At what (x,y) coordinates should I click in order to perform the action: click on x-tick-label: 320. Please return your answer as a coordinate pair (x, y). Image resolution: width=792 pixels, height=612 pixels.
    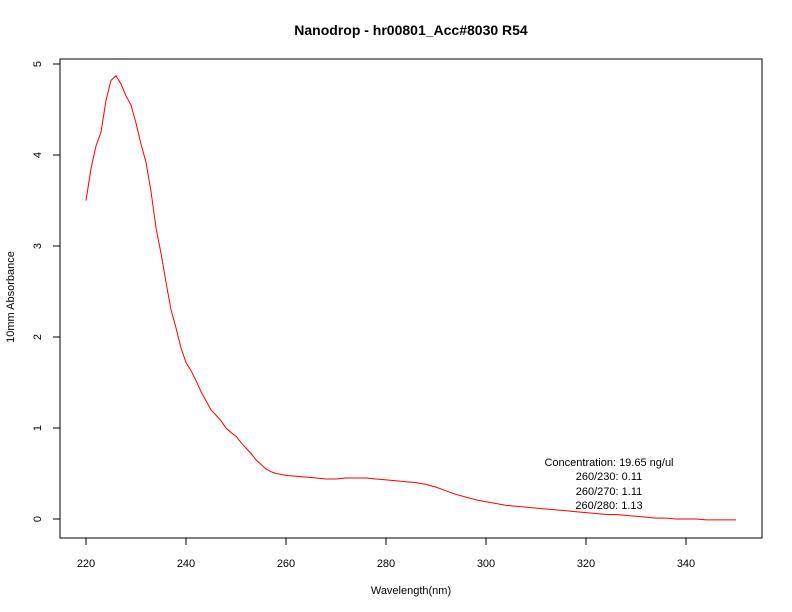
    Looking at the image, I should click on (586, 564).